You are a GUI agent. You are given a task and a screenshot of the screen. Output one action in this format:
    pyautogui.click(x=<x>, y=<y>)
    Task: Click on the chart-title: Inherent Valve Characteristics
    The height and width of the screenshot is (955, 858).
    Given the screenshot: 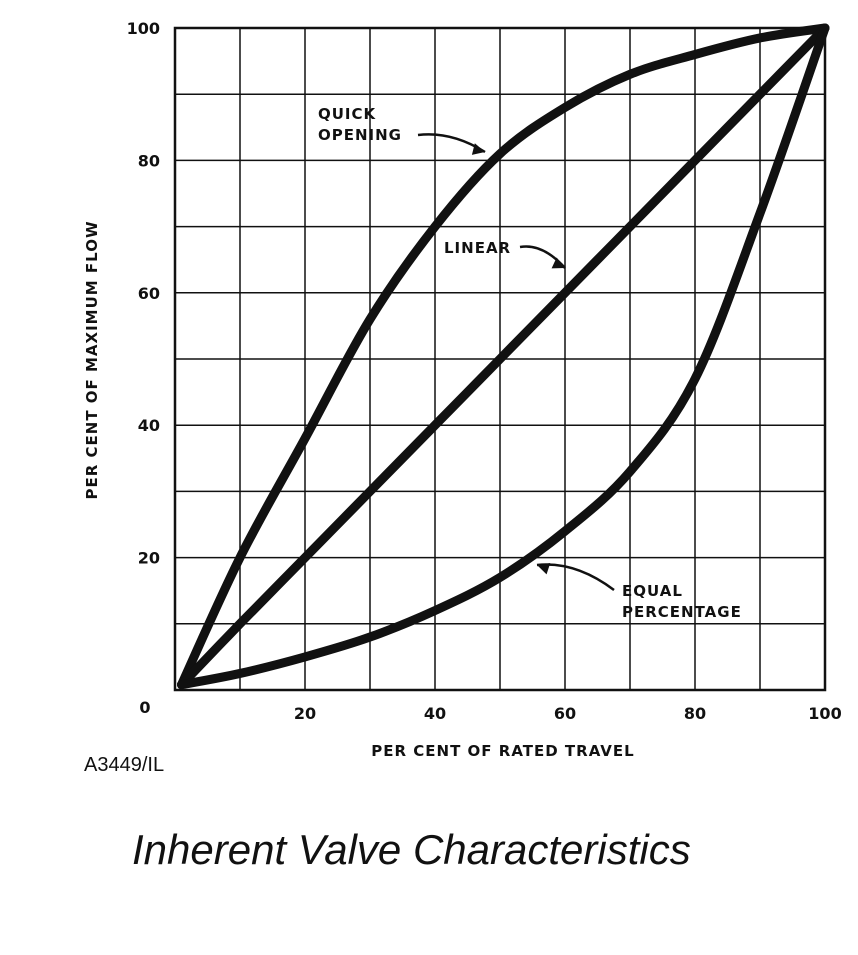 What is the action you would take?
    pyautogui.click(x=411, y=849)
    